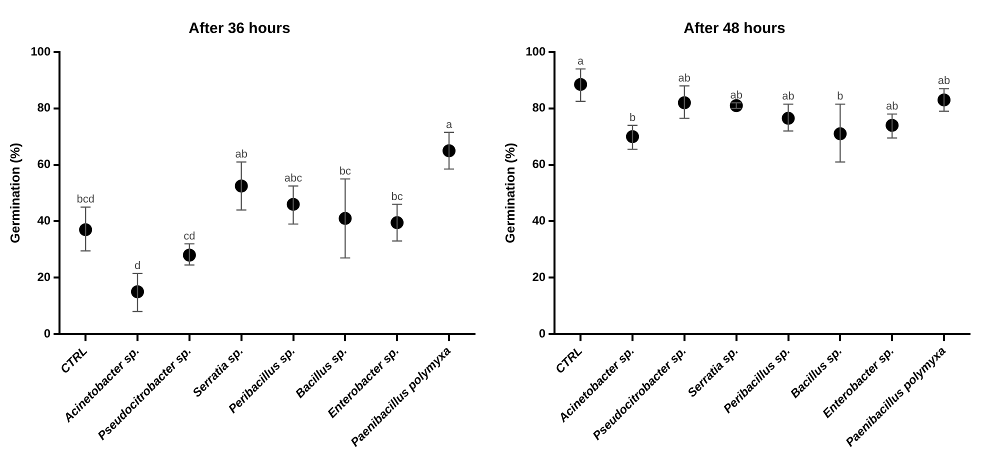  I want to click on annotation: bcd, so click(85, 200).